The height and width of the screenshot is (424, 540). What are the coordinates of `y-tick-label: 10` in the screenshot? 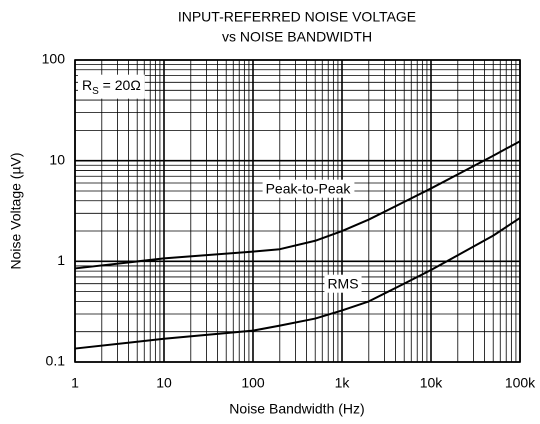 It's located at (57, 159).